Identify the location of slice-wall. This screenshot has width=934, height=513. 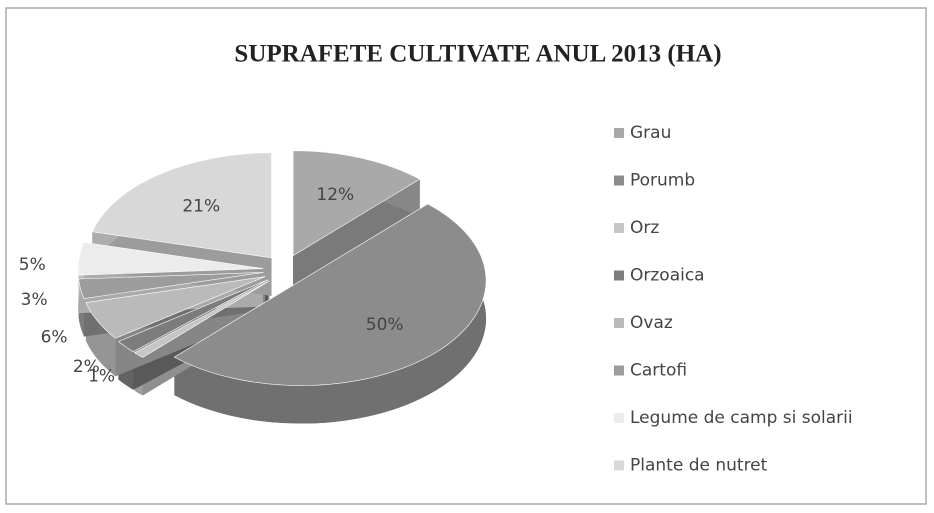
(330, 314).